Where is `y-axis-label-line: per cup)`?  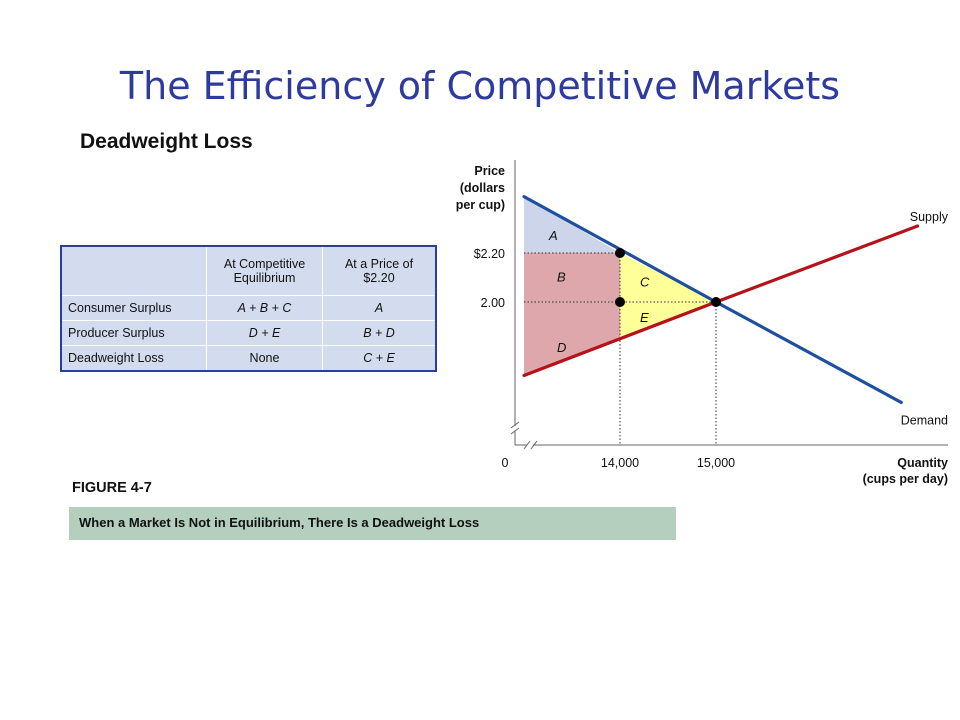
y-axis-label-line: per cup) is located at coordinates (480, 205).